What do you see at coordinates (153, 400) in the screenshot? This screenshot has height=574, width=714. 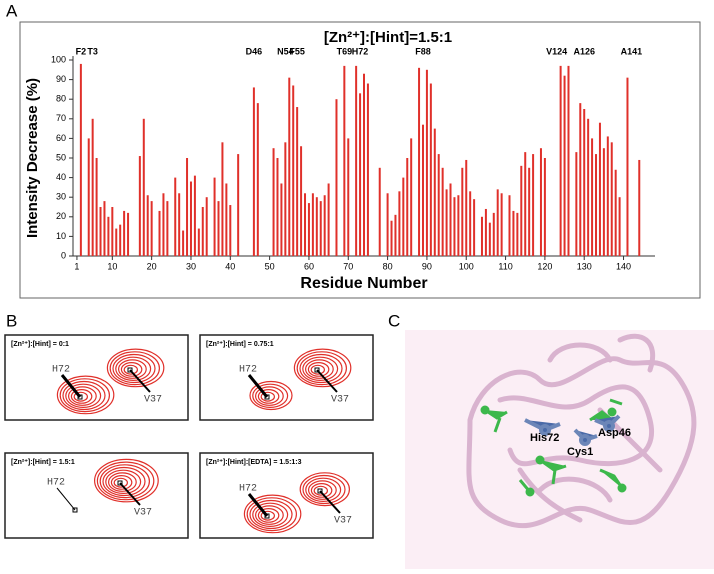 I see `peak-label: V37` at bounding box center [153, 400].